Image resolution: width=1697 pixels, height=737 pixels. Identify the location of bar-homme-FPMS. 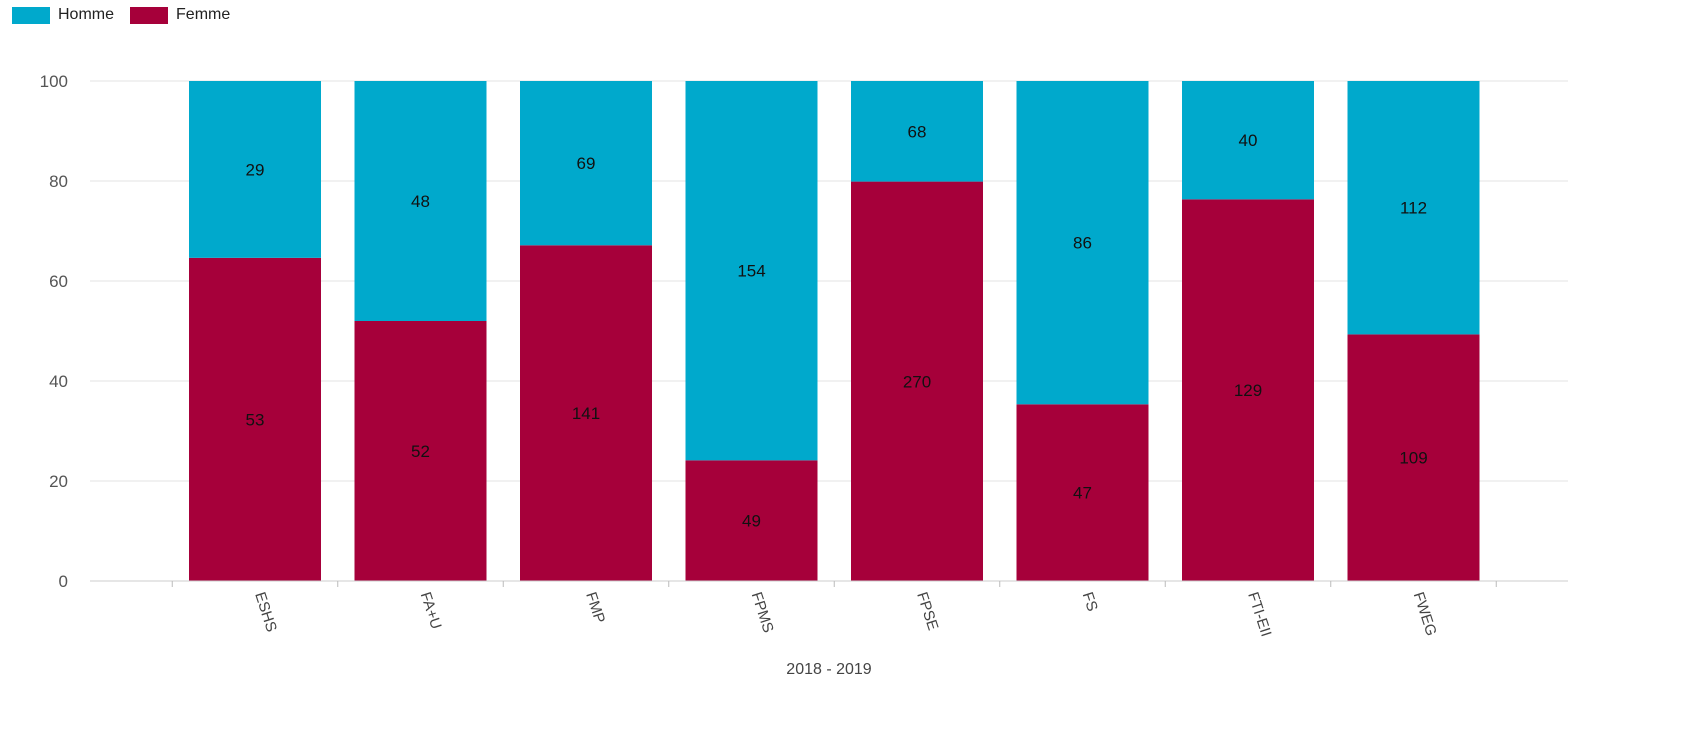
(751, 271).